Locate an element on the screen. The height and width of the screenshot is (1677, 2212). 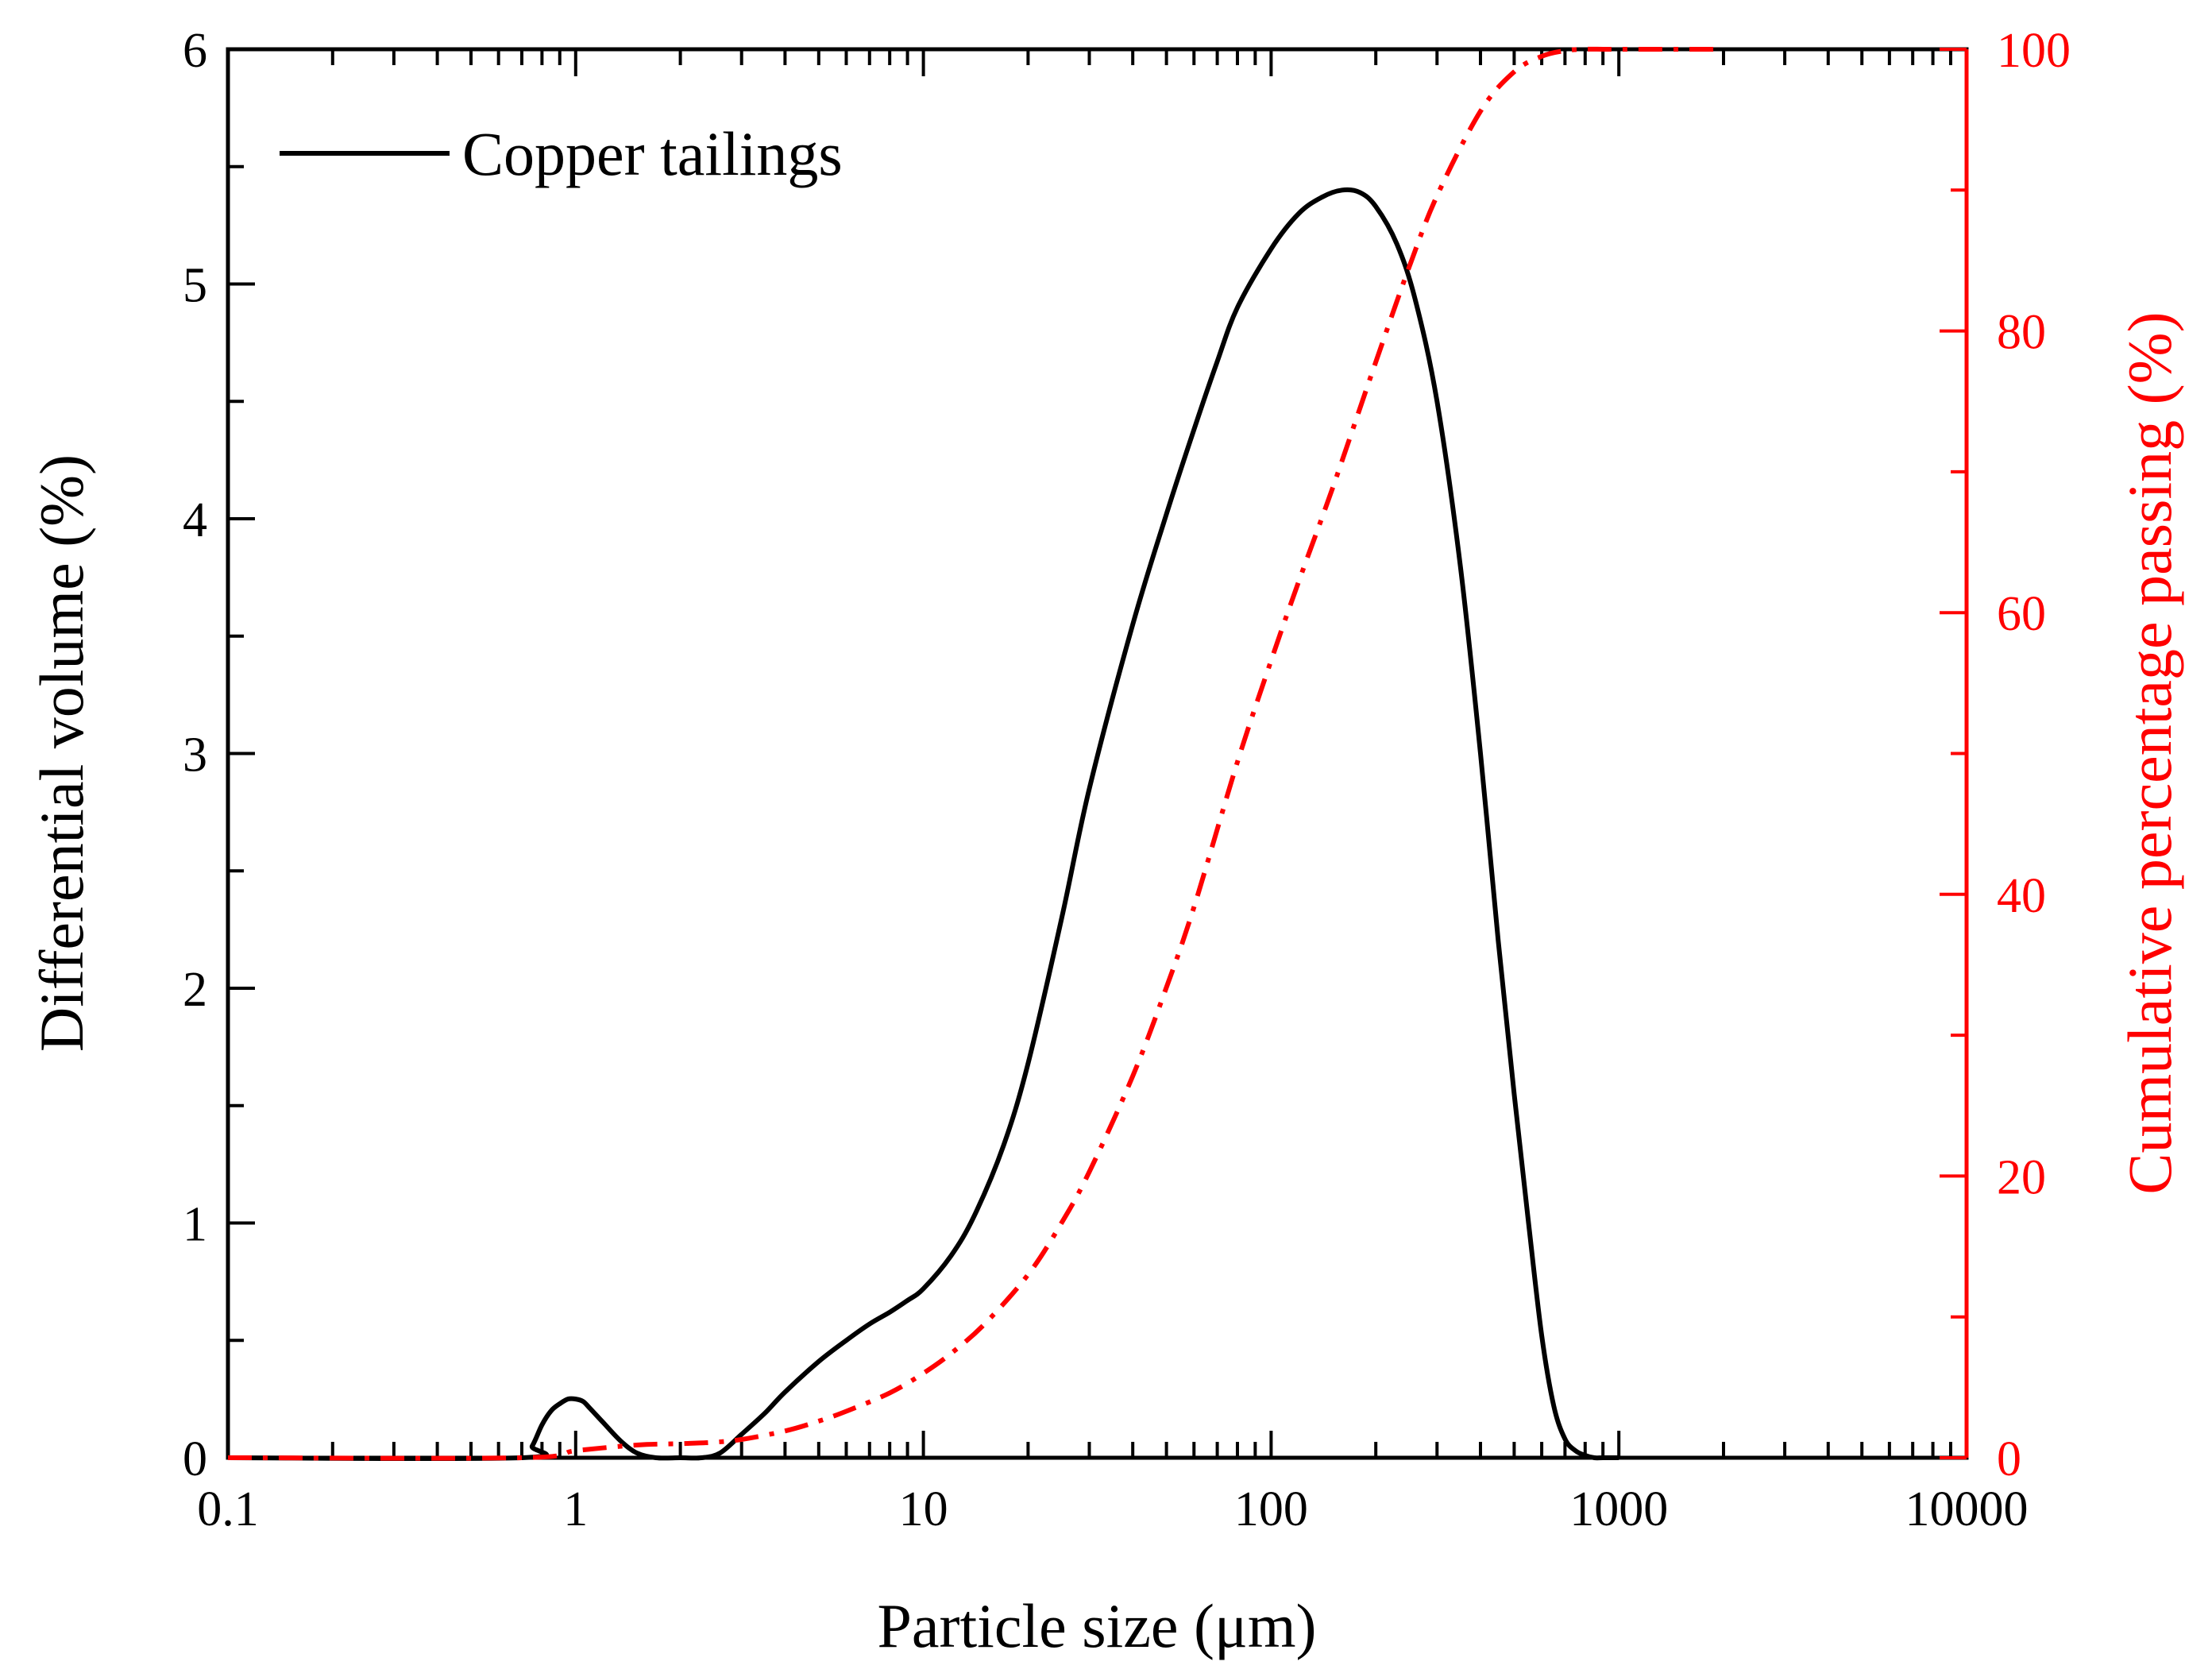
y-left-tick-label: 1 is located at coordinates (195, 1225).